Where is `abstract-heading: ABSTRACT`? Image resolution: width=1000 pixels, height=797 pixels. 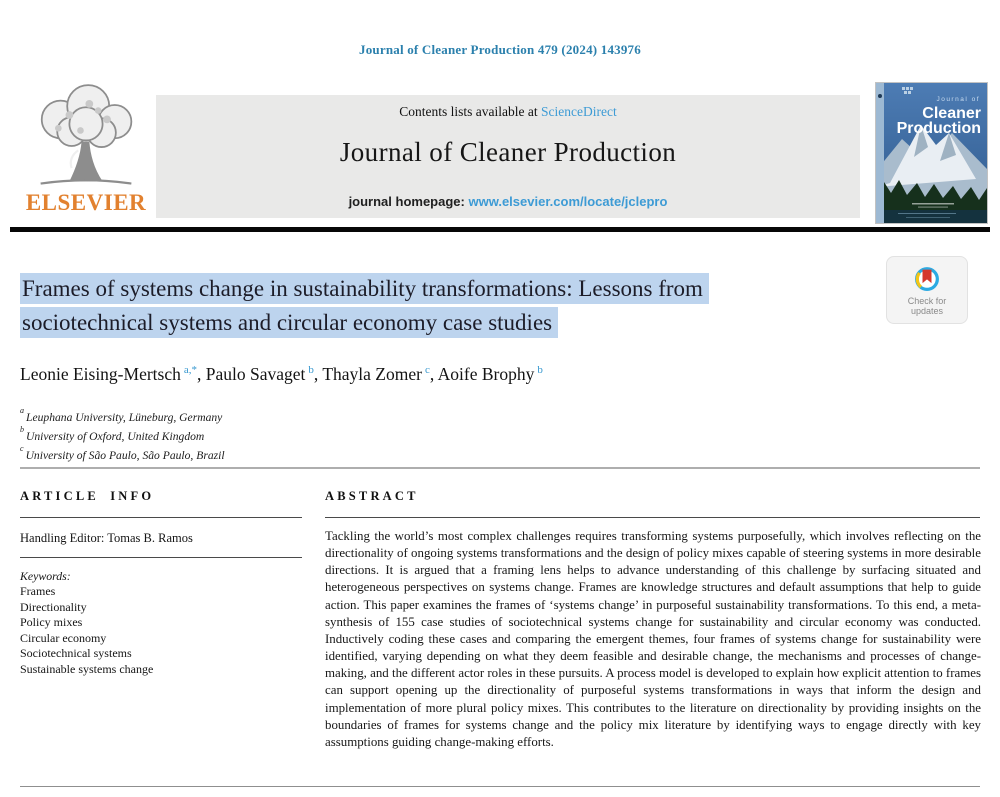
abstract-heading: ABSTRACT is located at coordinates (372, 496).